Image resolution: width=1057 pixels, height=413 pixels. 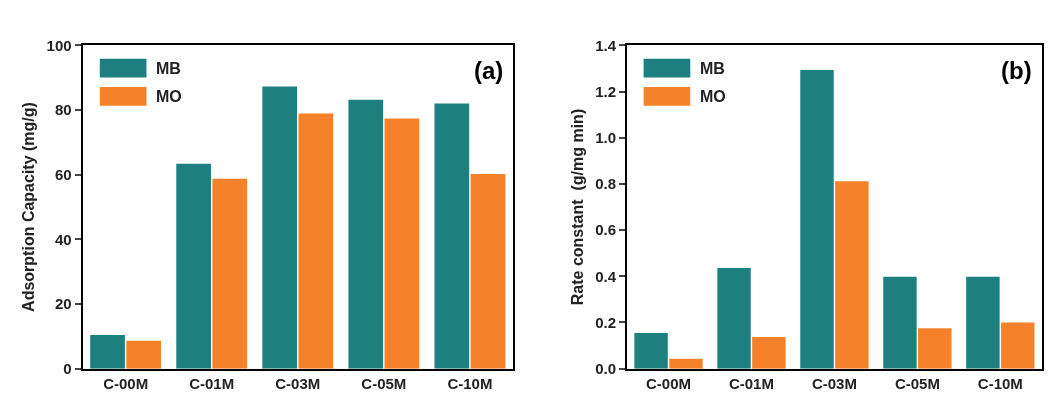 I want to click on y-tick-label: 0.4, so click(x=606, y=276).